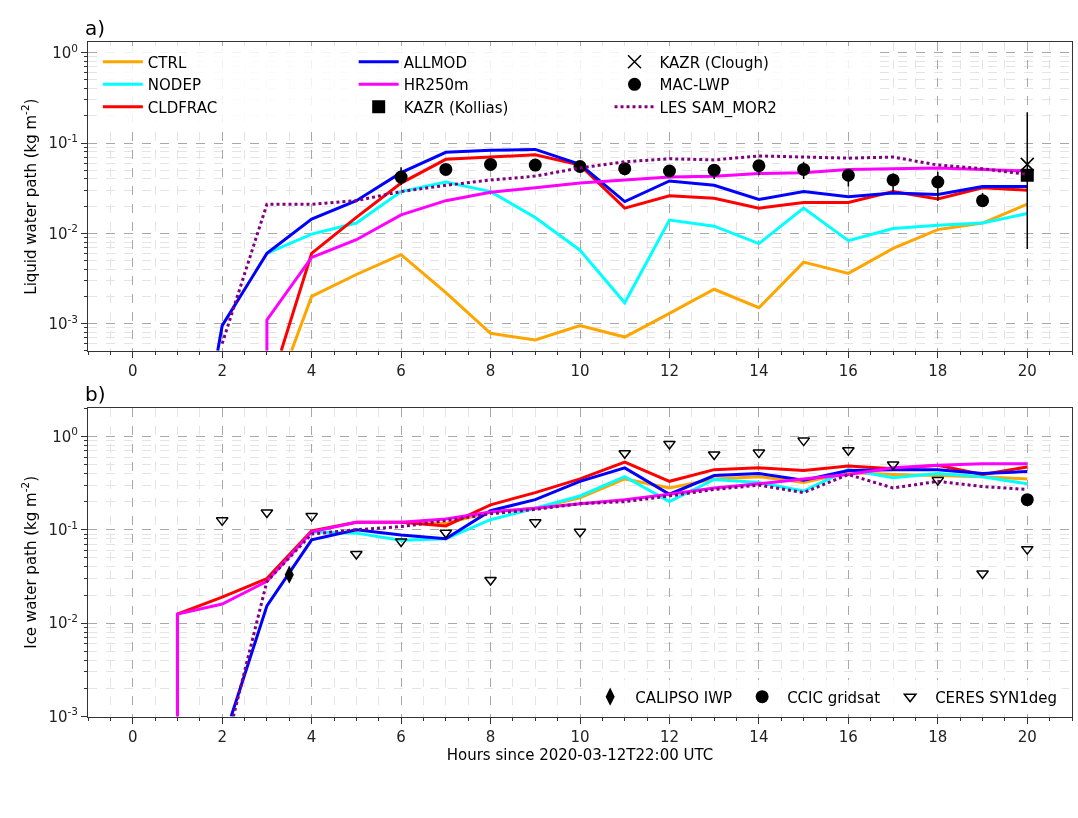  Describe the element at coordinates (95, 28) in the screenshot. I see `chart-title: a)` at that location.